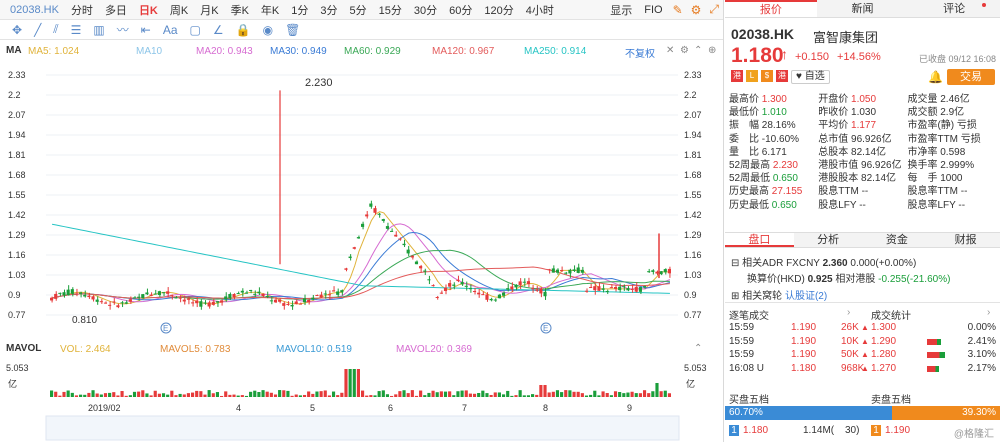 The image size is (1000, 442). What do you see at coordinates (539, 10) in the screenshot?
I see `period-tab: 4小时` at bounding box center [539, 10].